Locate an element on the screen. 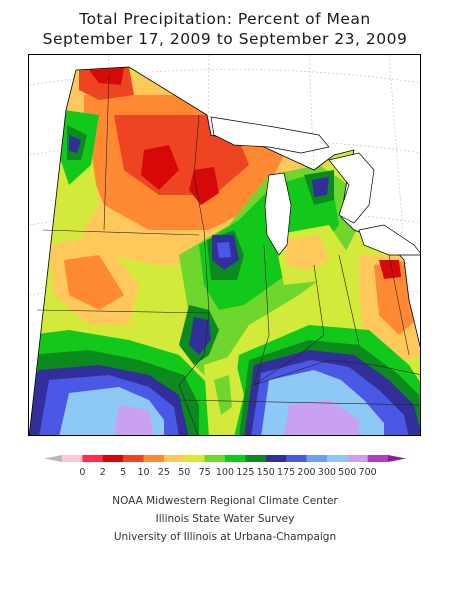 This screenshot has width=450, height=600. legend-label: 75 is located at coordinates (205, 472).